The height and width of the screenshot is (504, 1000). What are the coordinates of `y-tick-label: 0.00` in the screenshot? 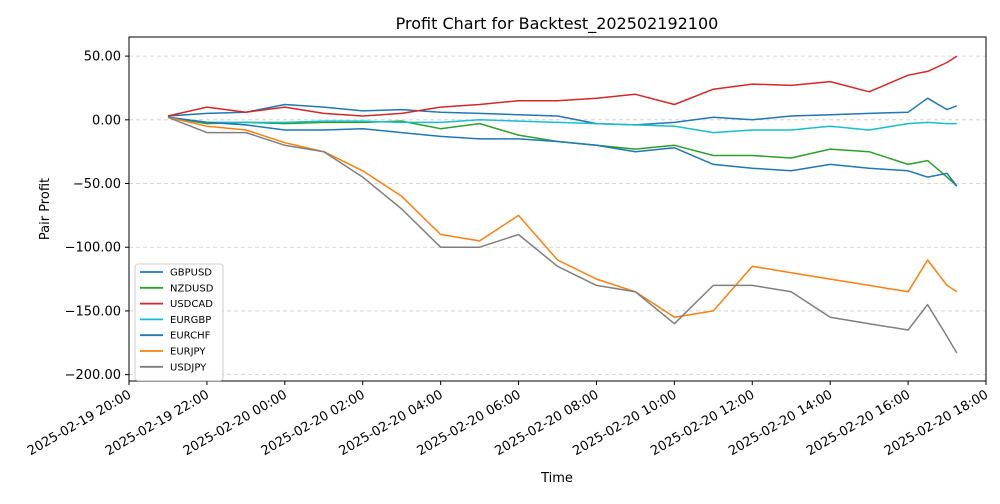 It's located at (106, 120).